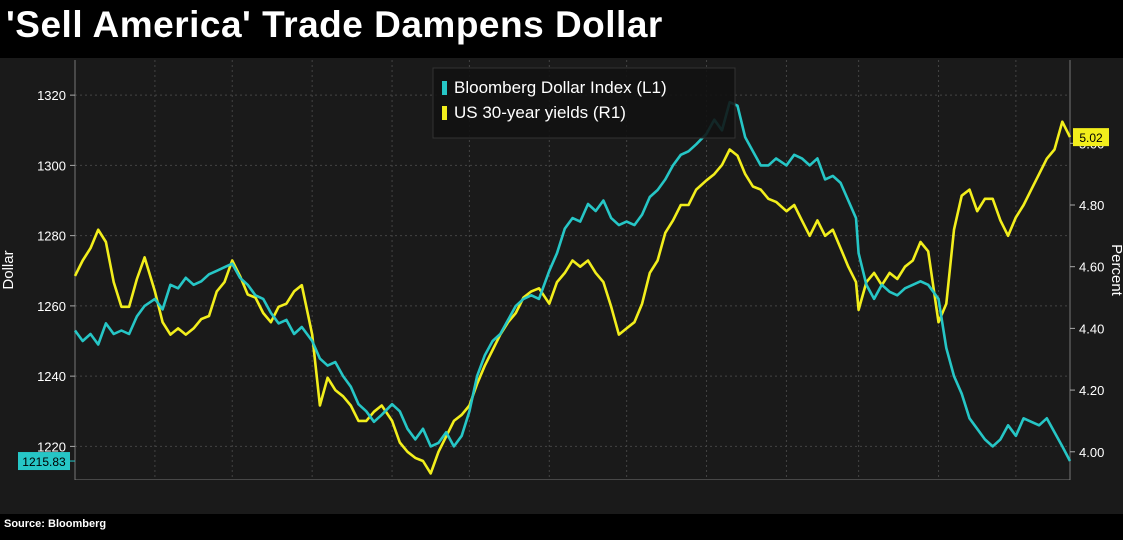  I want to click on legend-label-yields: US 30-year yields (R1), so click(540, 112).